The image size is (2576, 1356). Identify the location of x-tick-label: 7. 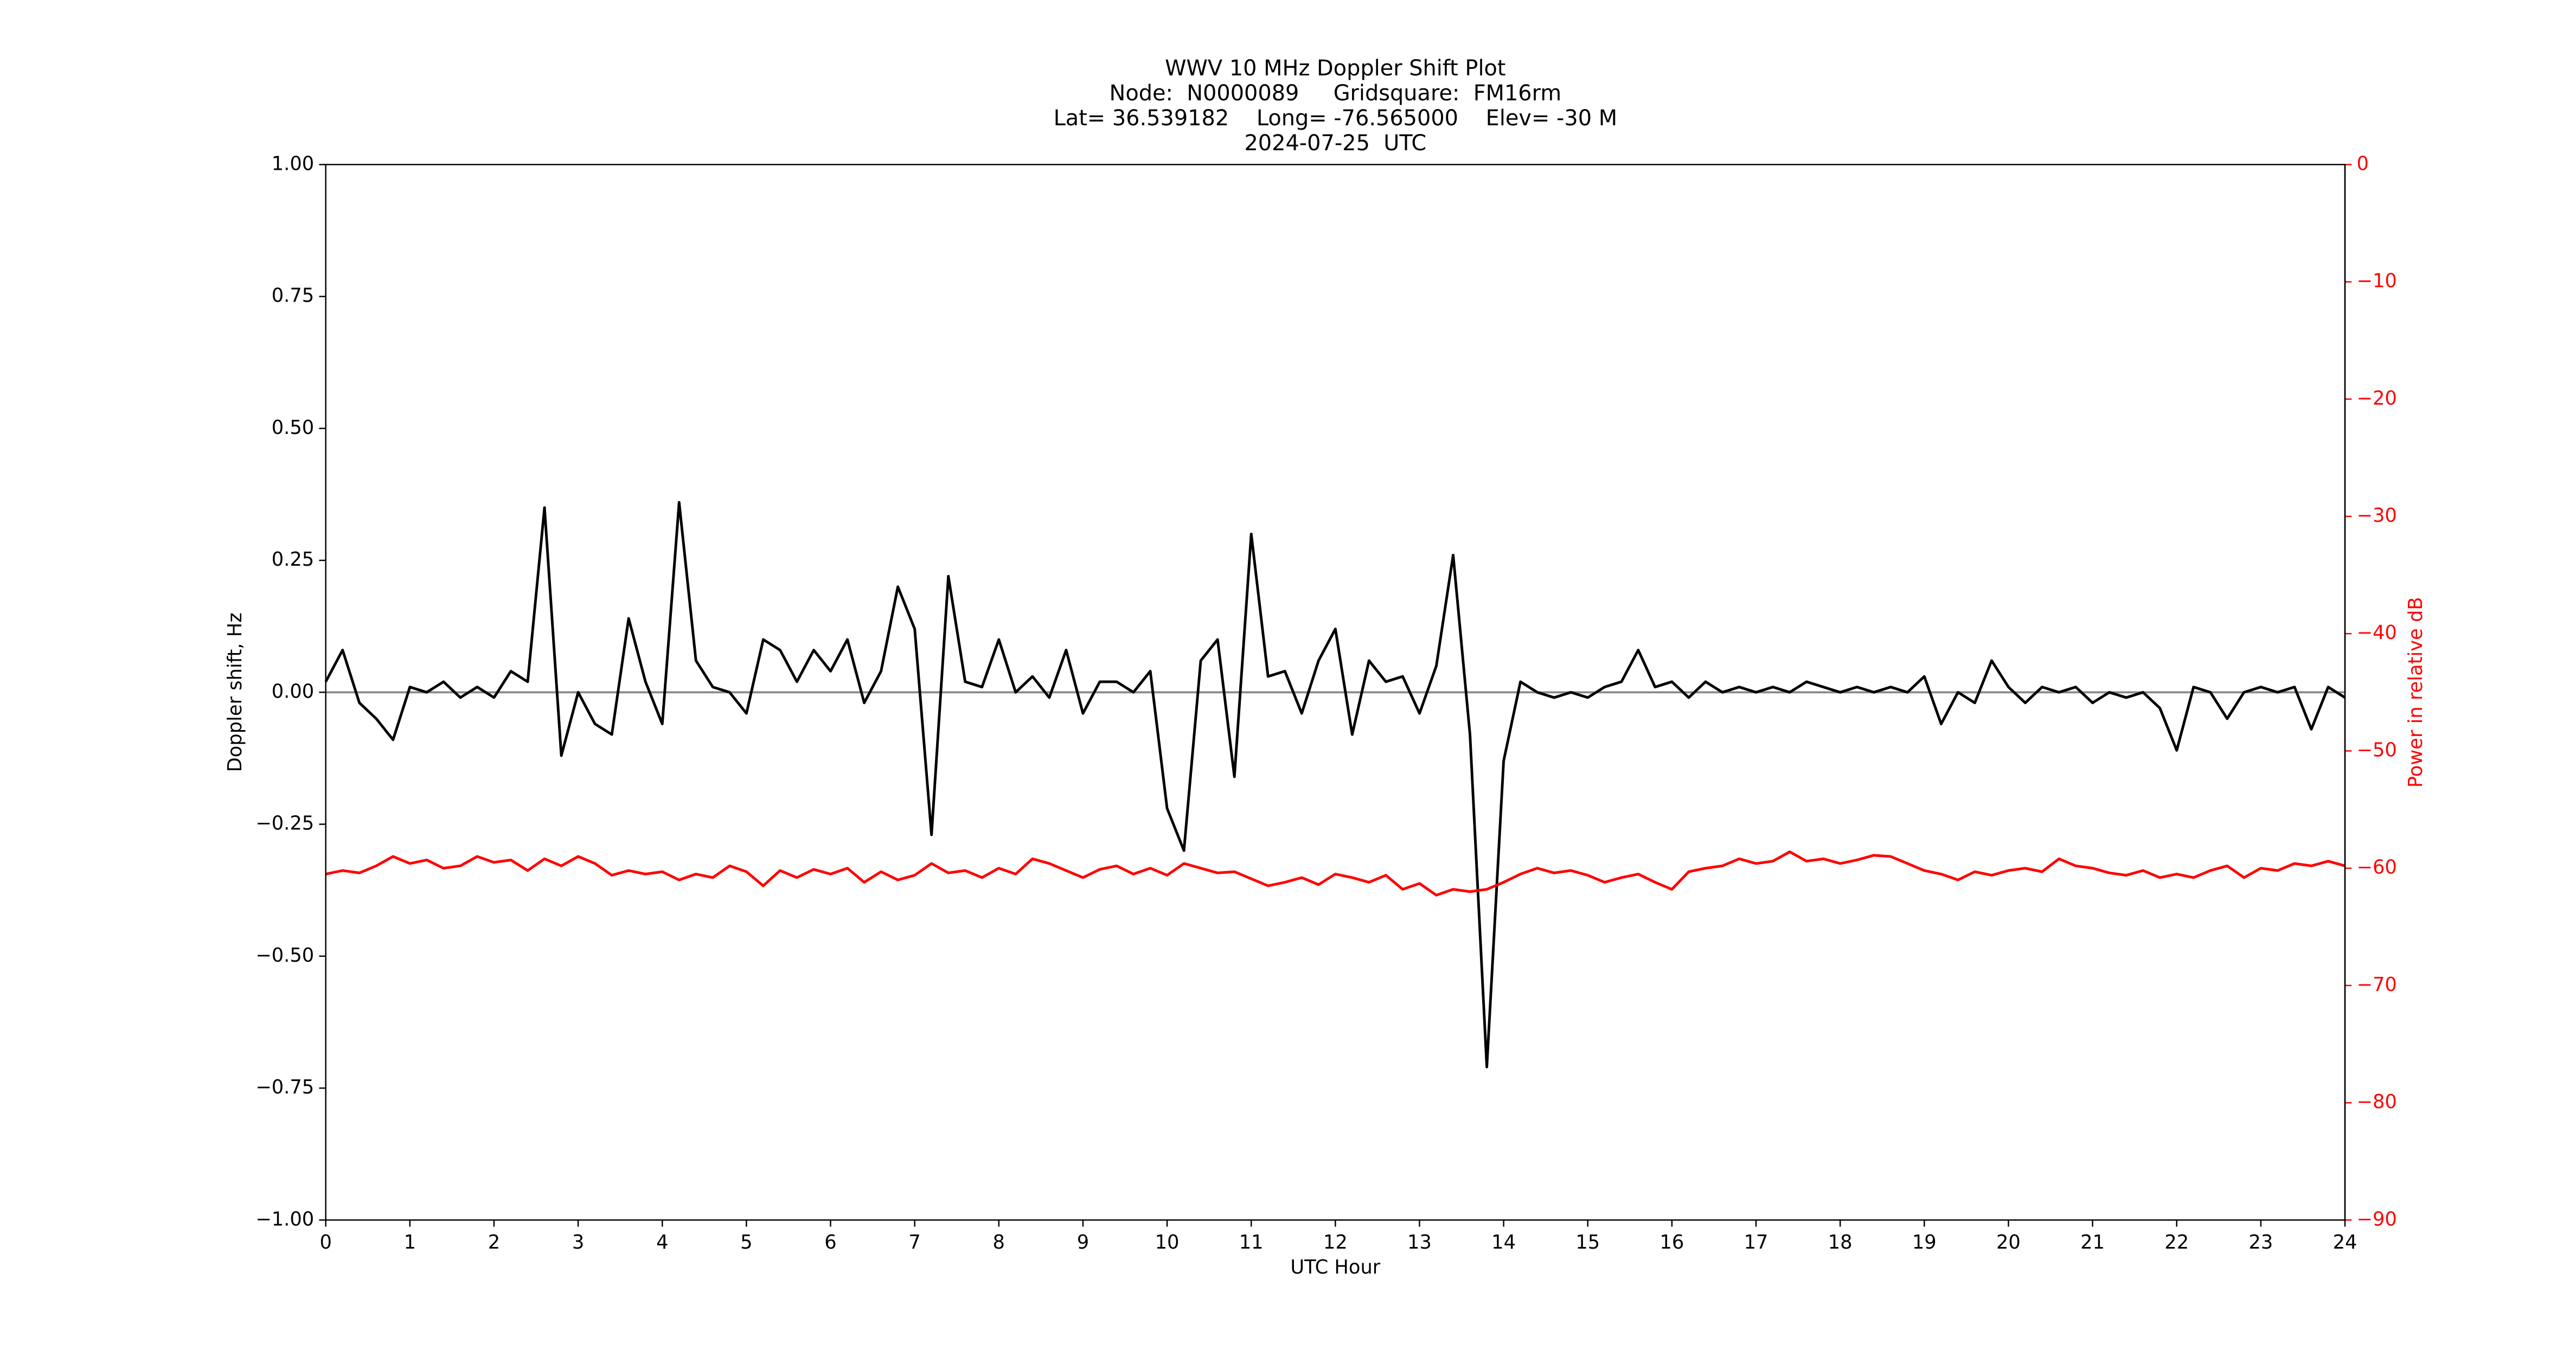
(914, 1242).